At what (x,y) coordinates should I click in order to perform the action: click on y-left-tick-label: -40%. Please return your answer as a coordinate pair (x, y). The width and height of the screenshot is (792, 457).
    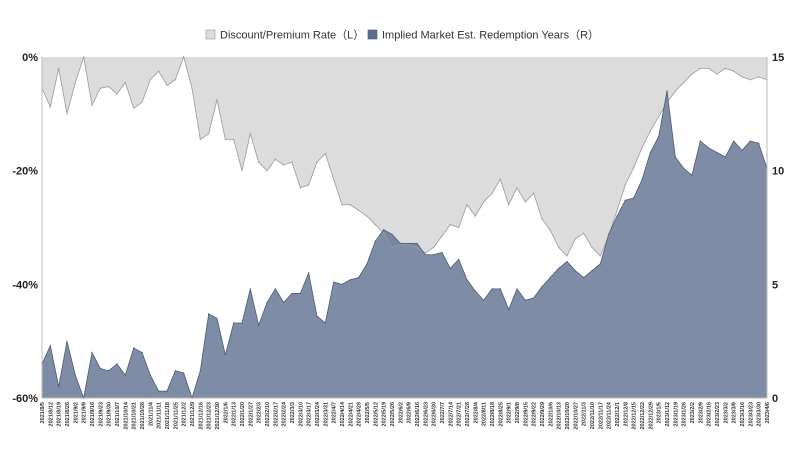
    Looking at the image, I should click on (25, 285).